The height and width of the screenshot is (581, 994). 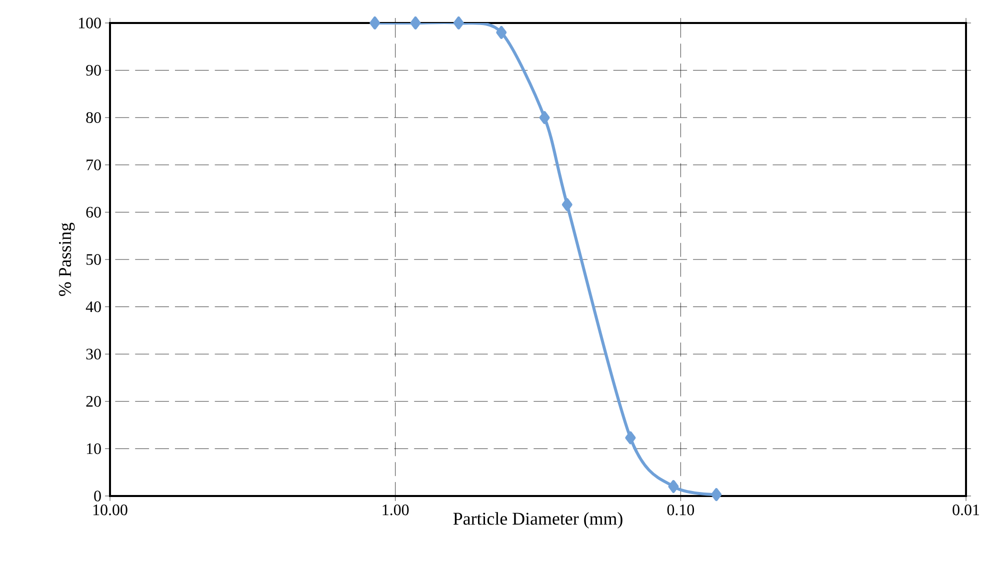 I want to click on x-tick-label: 10.00, so click(x=110, y=510).